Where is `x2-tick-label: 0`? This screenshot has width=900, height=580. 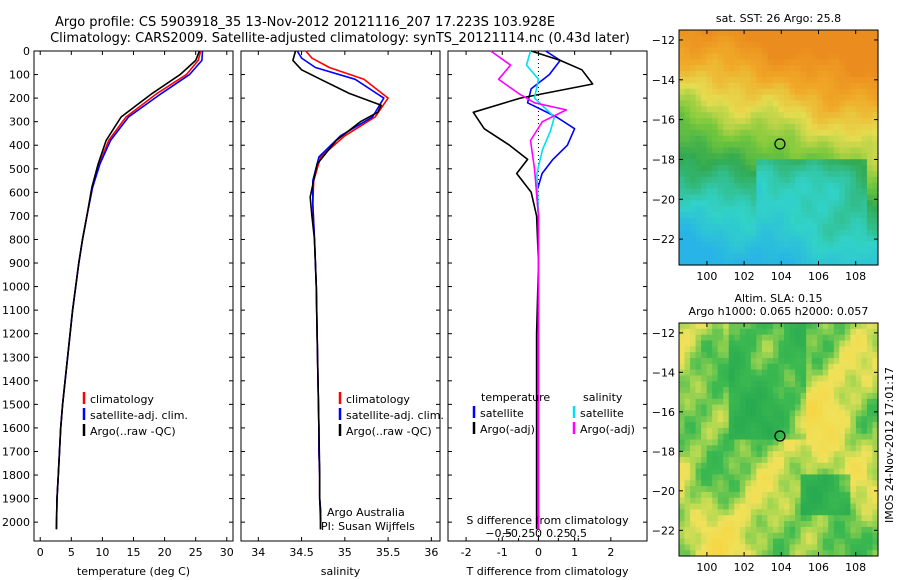 x2-tick-label: 0 is located at coordinates (538, 533).